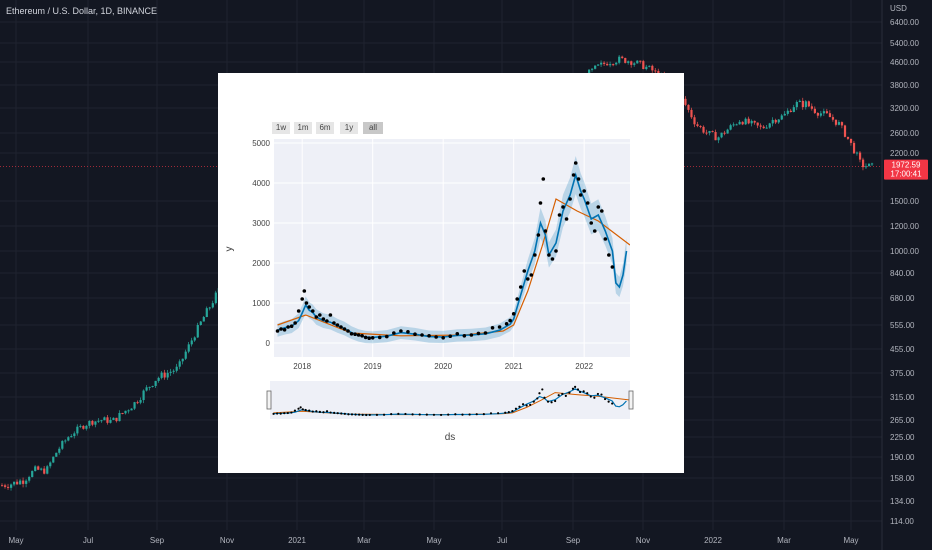 Image resolution: width=932 pixels, height=550 pixels. I want to click on x-tick-label: 2020, so click(443, 366).